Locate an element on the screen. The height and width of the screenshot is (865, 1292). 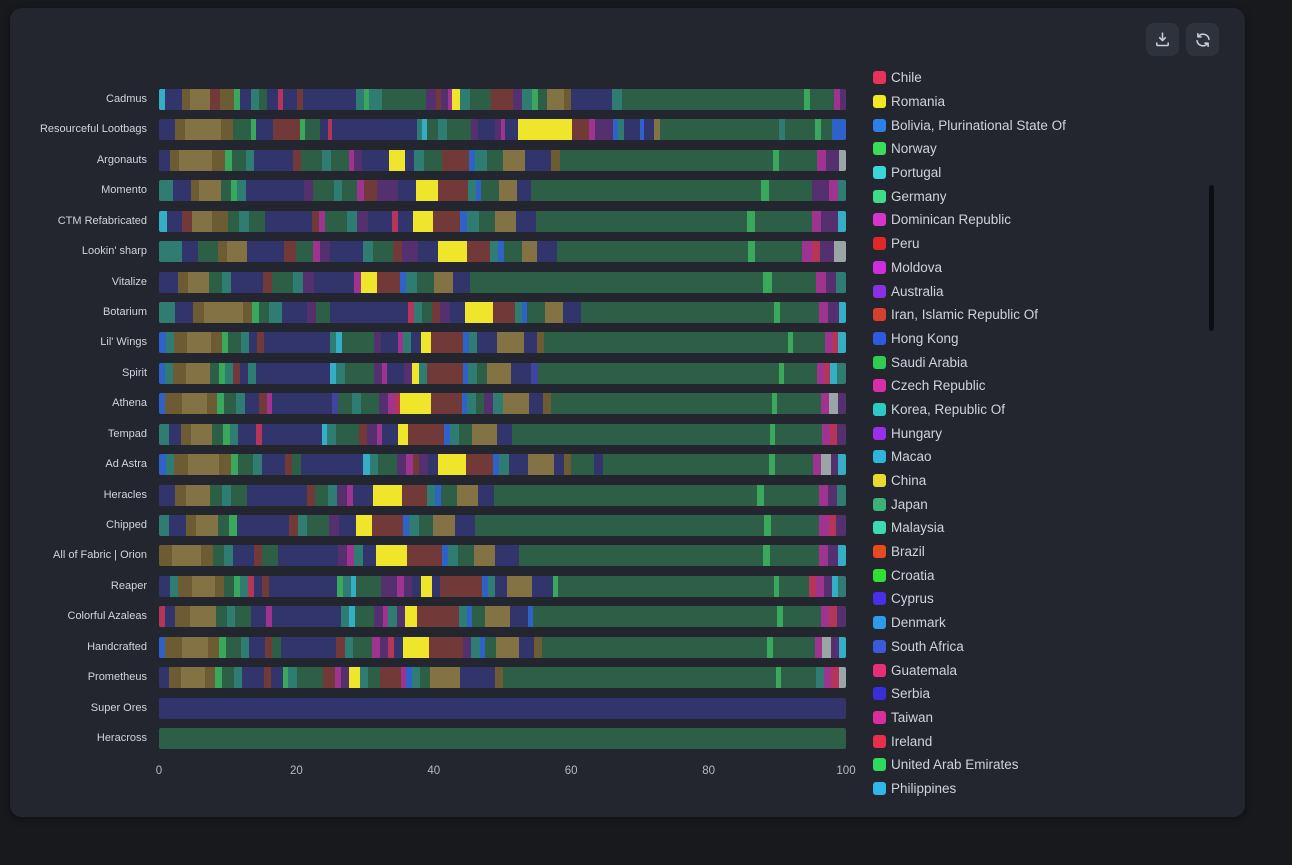
legend-item: Croatia is located at coordinates (1030, 575).